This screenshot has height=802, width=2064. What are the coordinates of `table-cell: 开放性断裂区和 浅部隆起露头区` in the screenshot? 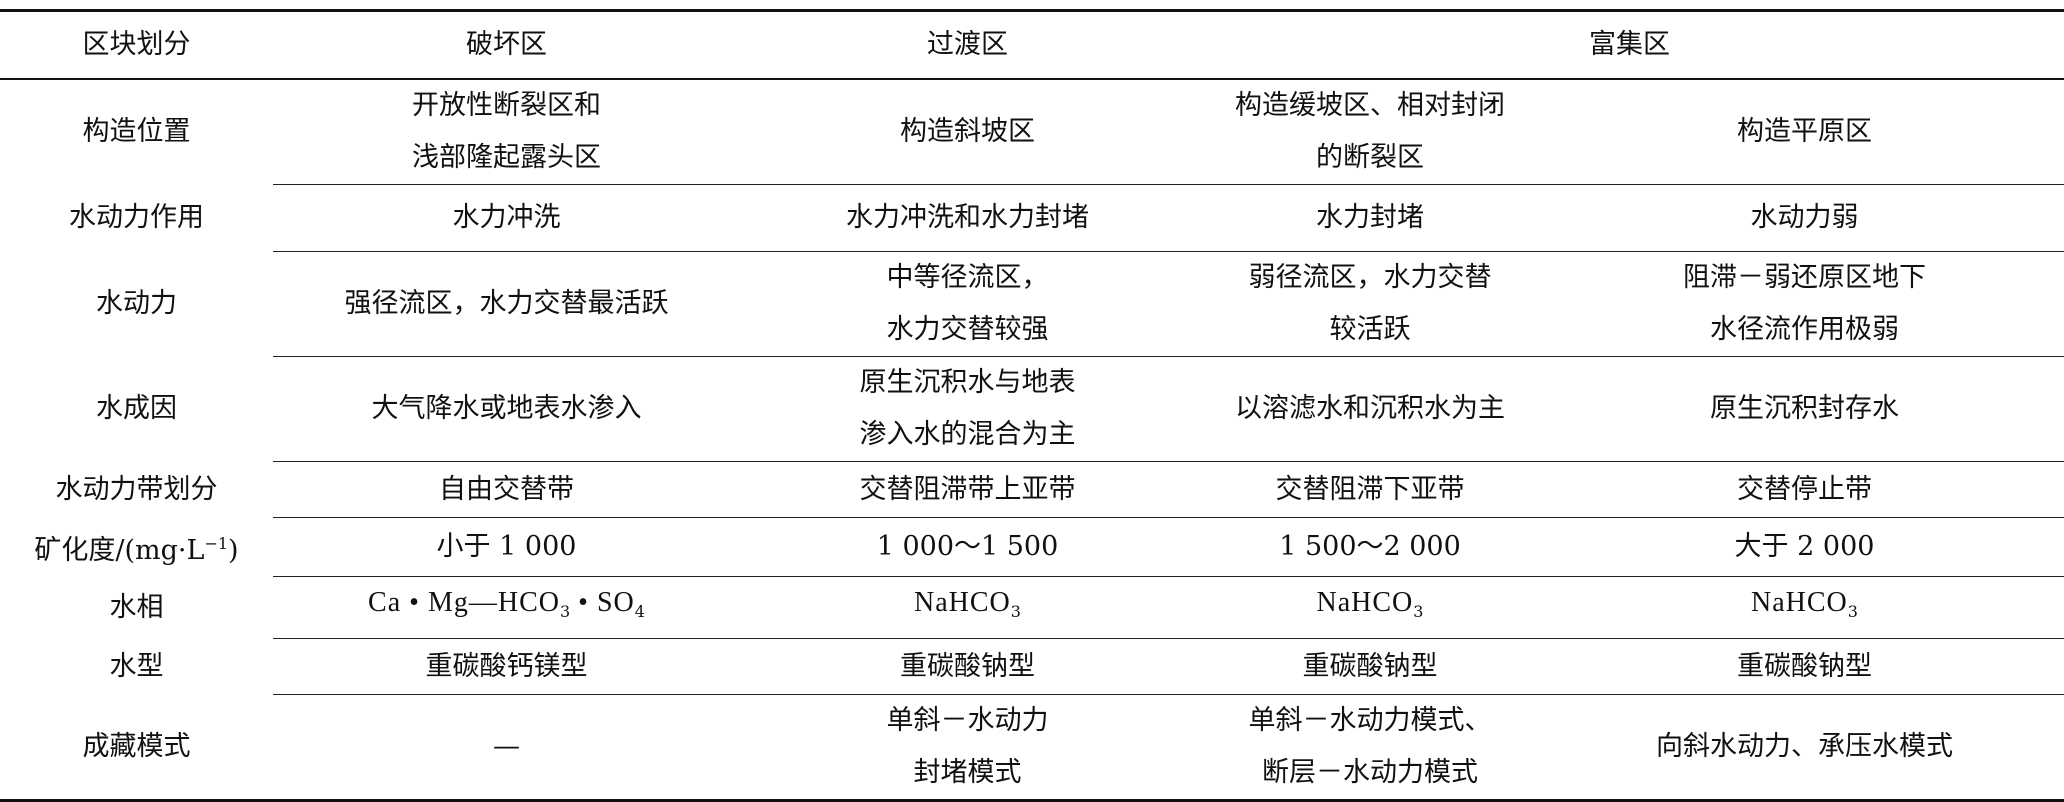 It's located at (506, 131).